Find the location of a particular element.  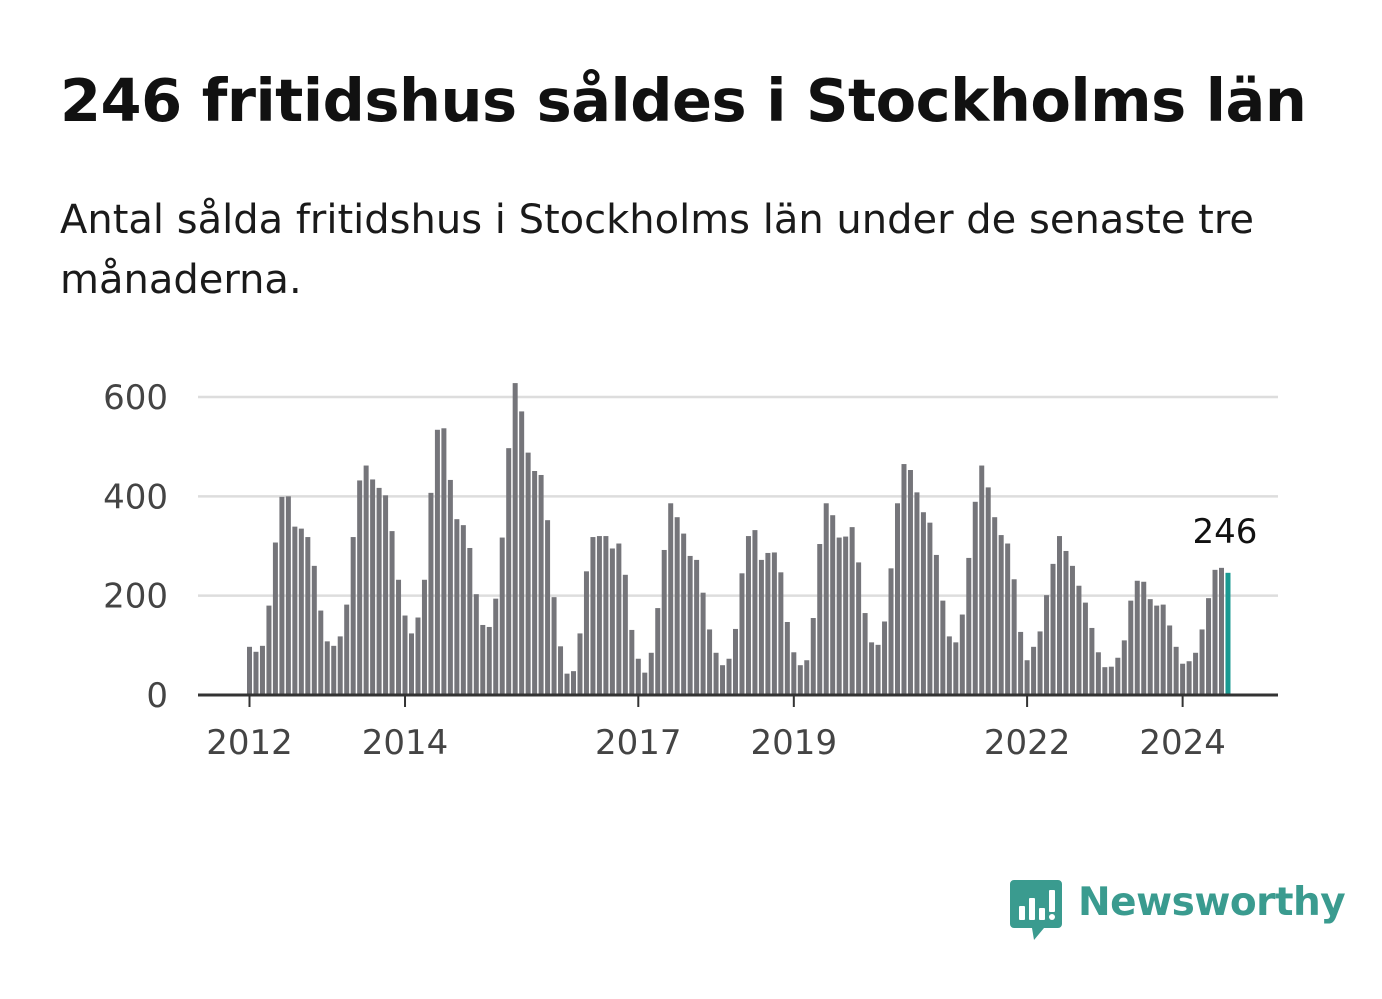

newsworthy-logo: Newsworthy is located at coordinates (1178, 910).